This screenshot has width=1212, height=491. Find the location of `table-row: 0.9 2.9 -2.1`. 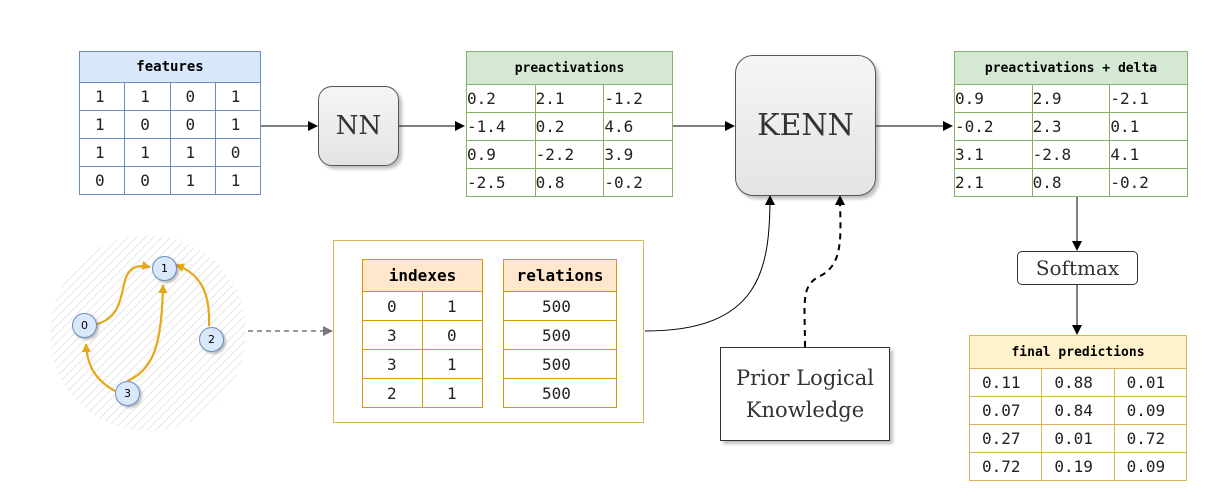

table-row: 0.9 2.9 -2.1 is located at coordinates (1071, 98).